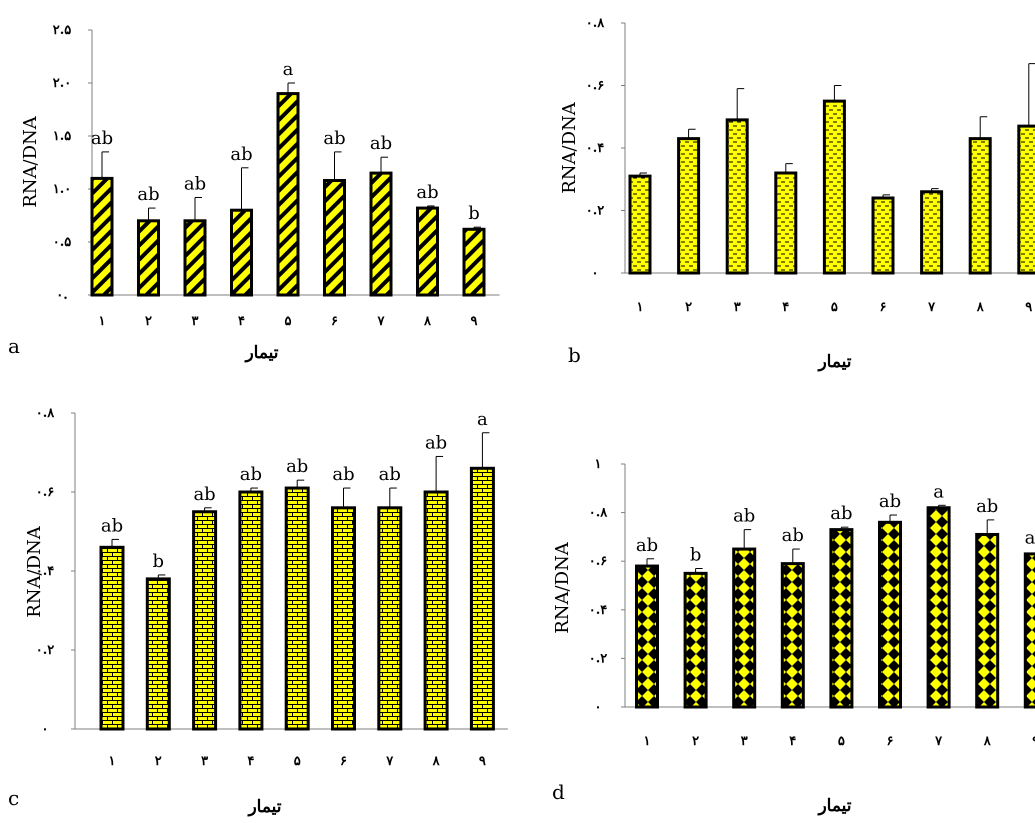 This screenshot has width=1035, height=823. What do you see at coordinates (62, 295) in the screenshot?
I see `y-tick-label: ۰.` at bounding box center [62, 295].